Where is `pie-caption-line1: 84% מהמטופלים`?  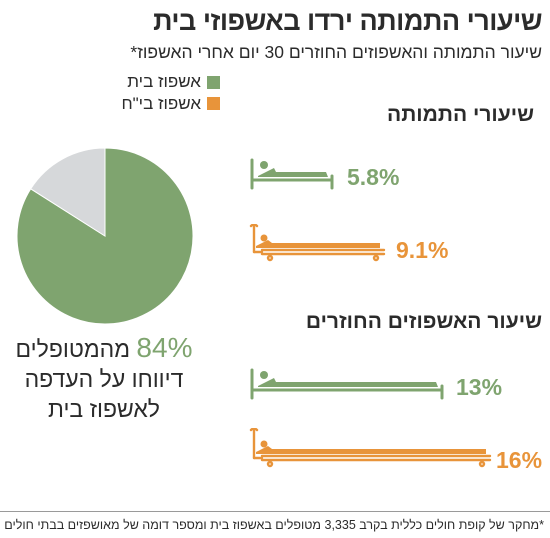 pie-caption-line1: 84% מהמטופלים is located at coordinates (104, 348).